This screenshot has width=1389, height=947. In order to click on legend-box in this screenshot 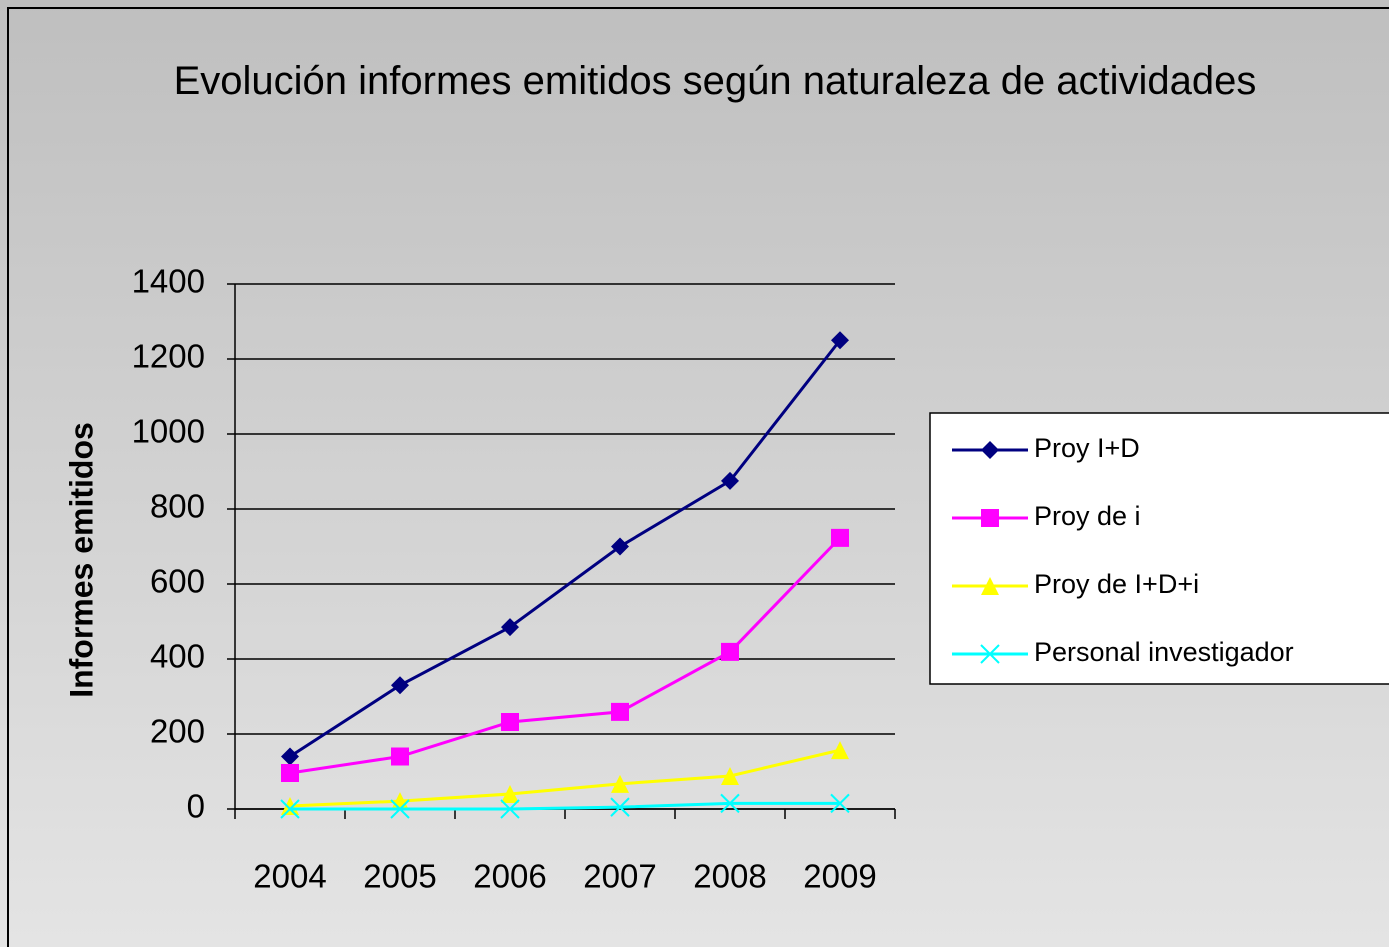, I will do `click(1159, 548)`.